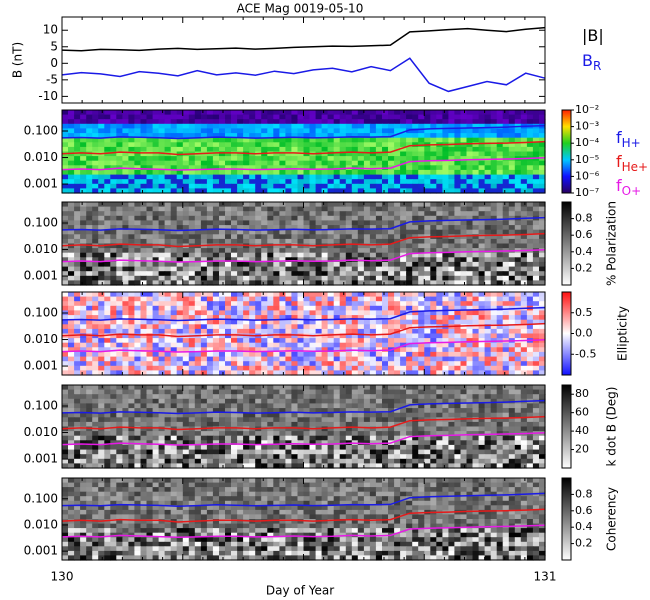  What do you see at coordinates (628, 139) in the screenshot?
I see `legend-entry: fH+` at bounding box center [628, 139].